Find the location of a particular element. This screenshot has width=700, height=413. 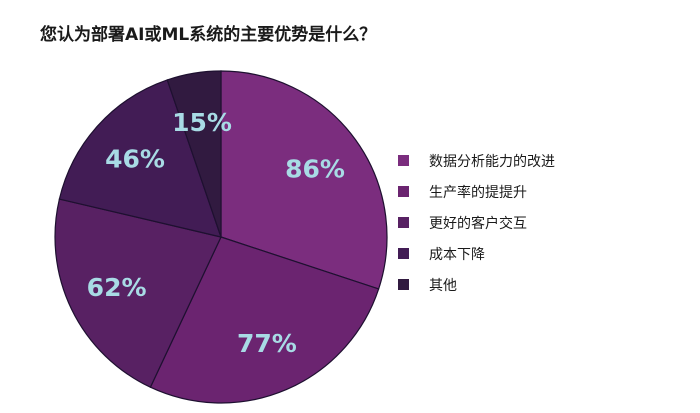

pie-slice-label-2: 77% is located at coordinates (267, 343).